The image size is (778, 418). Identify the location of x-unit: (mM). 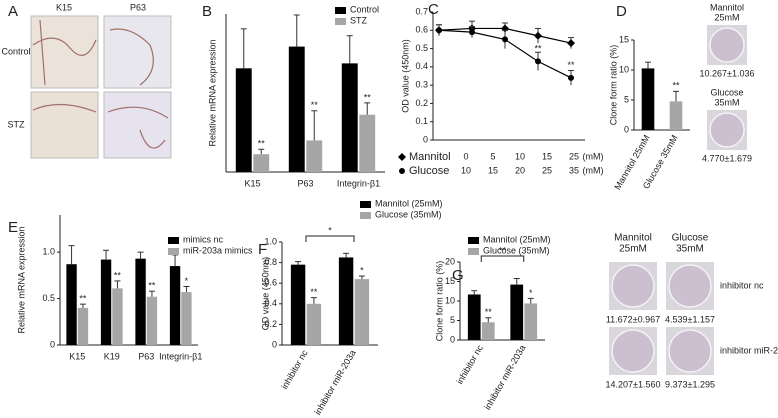
(593, 156).